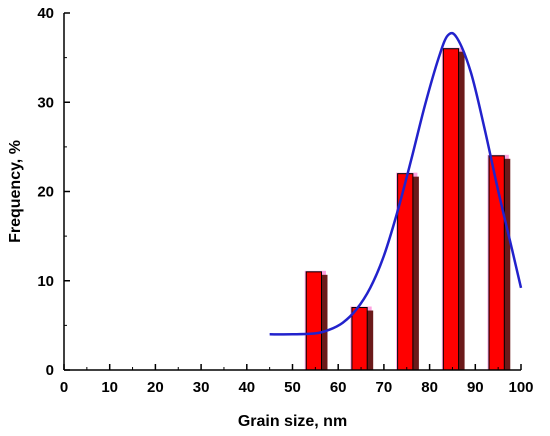 The height and width of the screenshot is (436, 550). Describe the element at coordinates (50, 370) in the screenshot. I see `y-tick-label: 0` at that location.